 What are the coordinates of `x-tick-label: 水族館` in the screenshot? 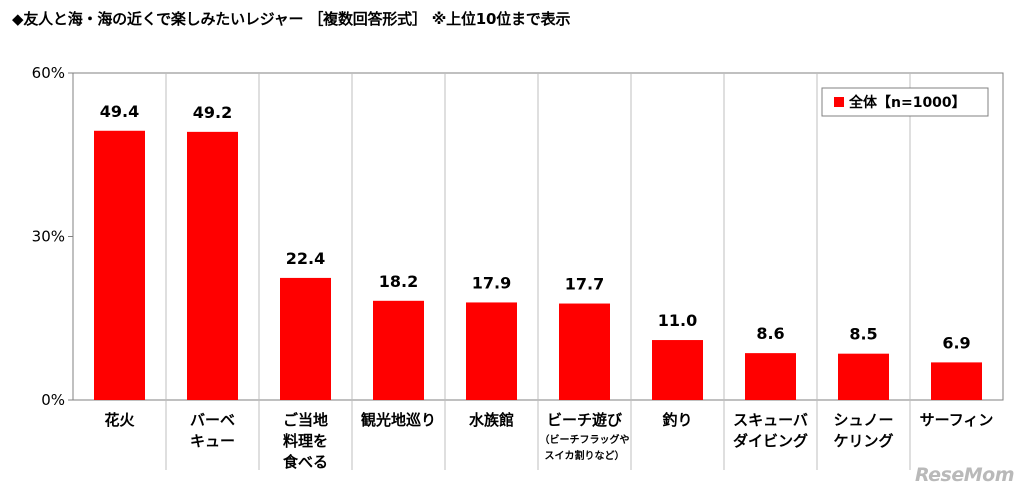 It's located at (491, 420).